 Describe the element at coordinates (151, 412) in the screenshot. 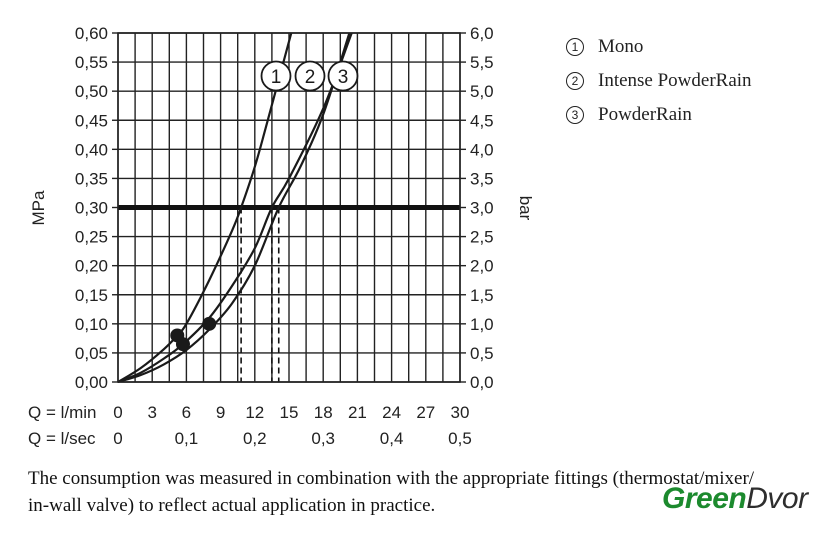

I see `x-tick-label-min: 3` at that location.